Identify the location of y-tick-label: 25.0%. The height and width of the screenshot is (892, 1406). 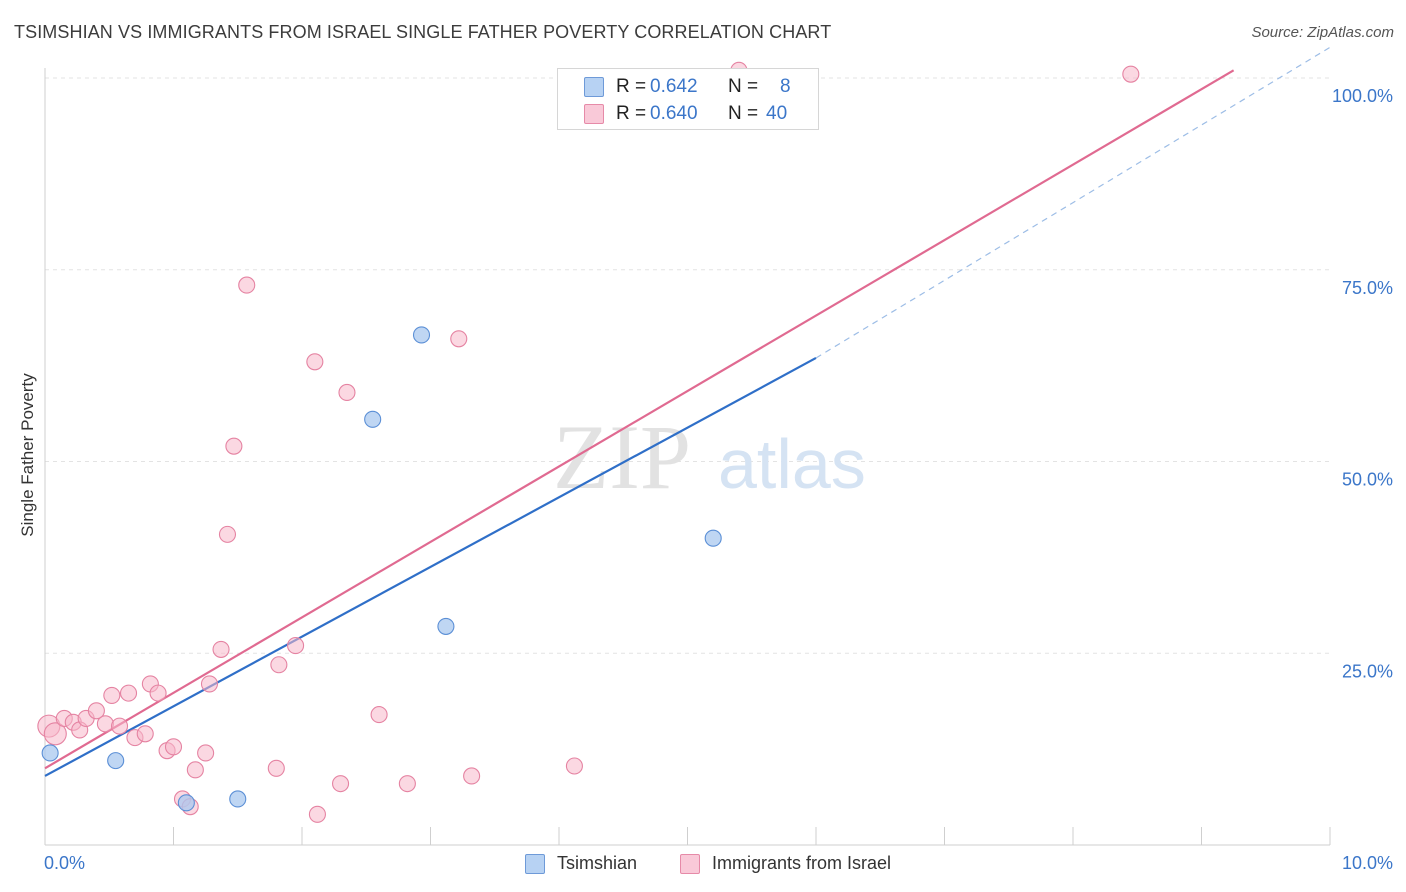
(1367, 671).